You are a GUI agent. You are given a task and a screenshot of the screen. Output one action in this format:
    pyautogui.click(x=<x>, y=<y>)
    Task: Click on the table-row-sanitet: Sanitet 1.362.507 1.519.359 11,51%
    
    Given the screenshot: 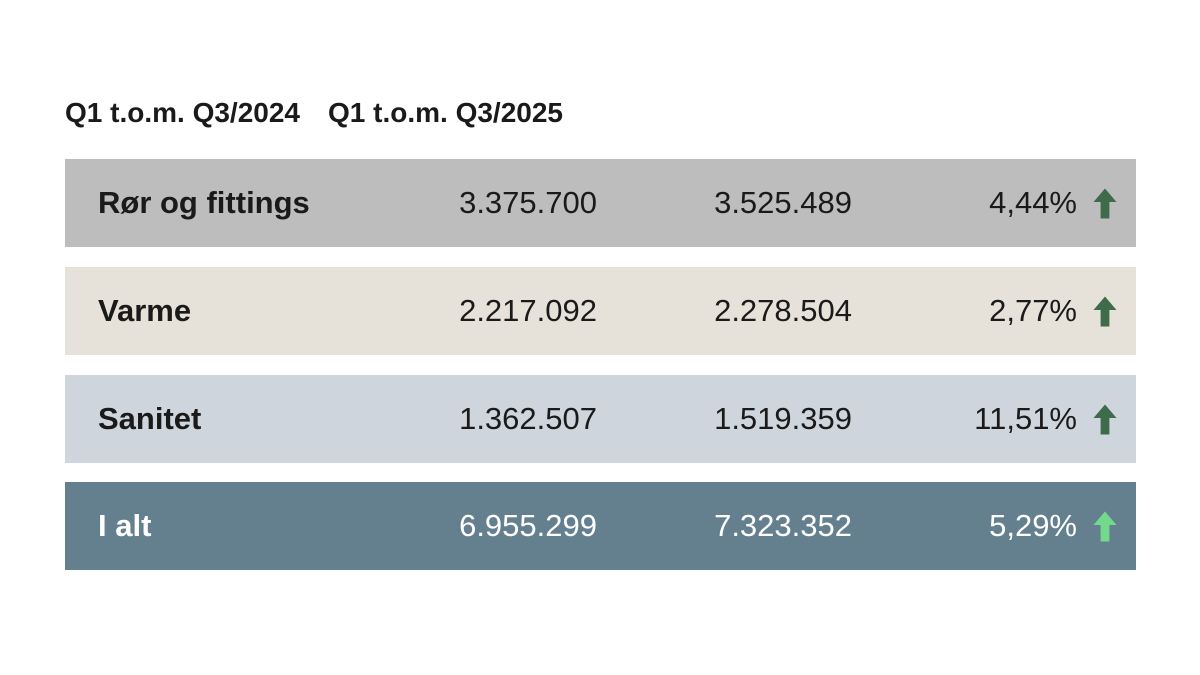 What is the action you would take?
    pyautogui.click(x=600, y=419)
    